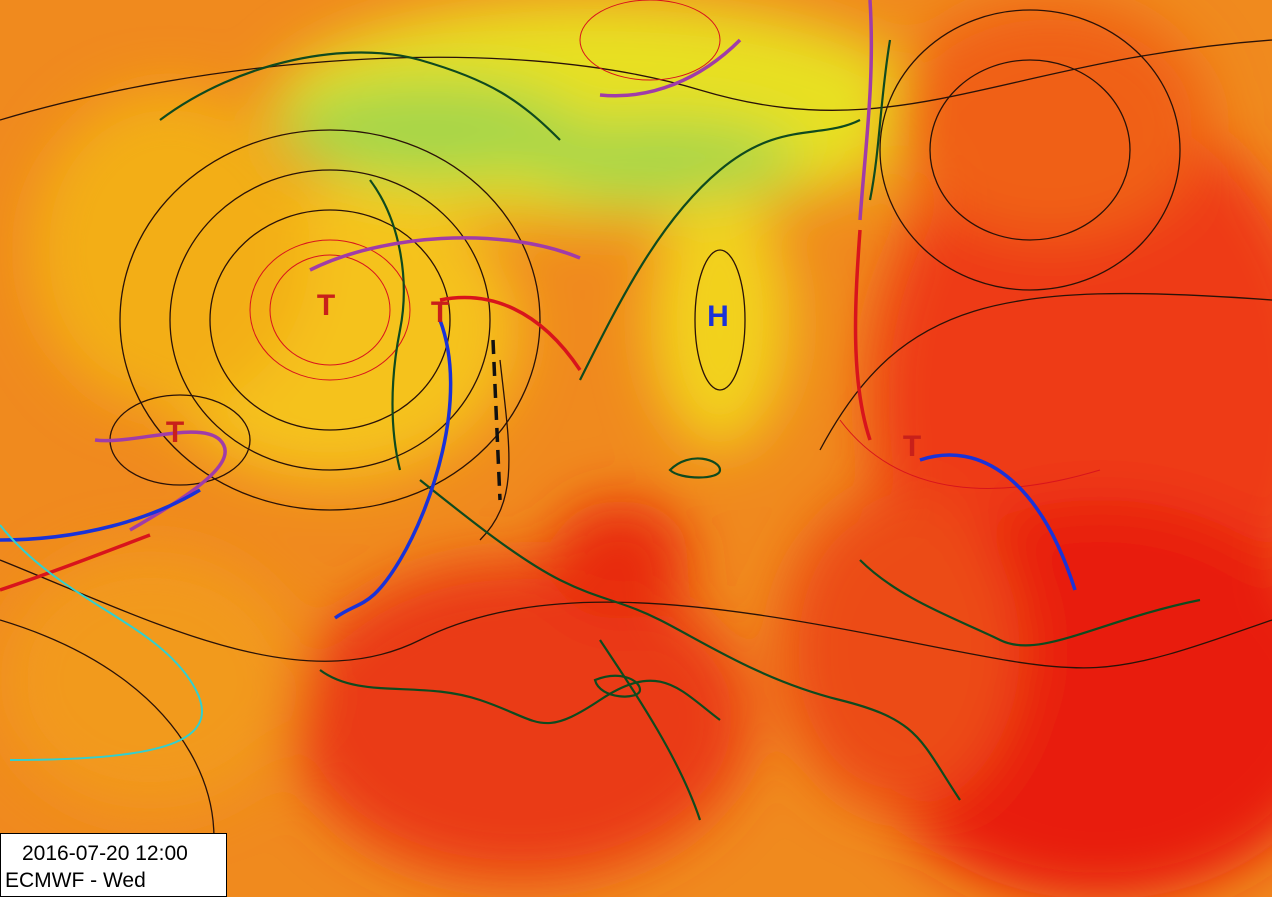 This screenshot has height=897, width=1272. Describe the element at coordinates (543, 376) in the screenshot. I see `pressure-centers: T T T H T` at that location.